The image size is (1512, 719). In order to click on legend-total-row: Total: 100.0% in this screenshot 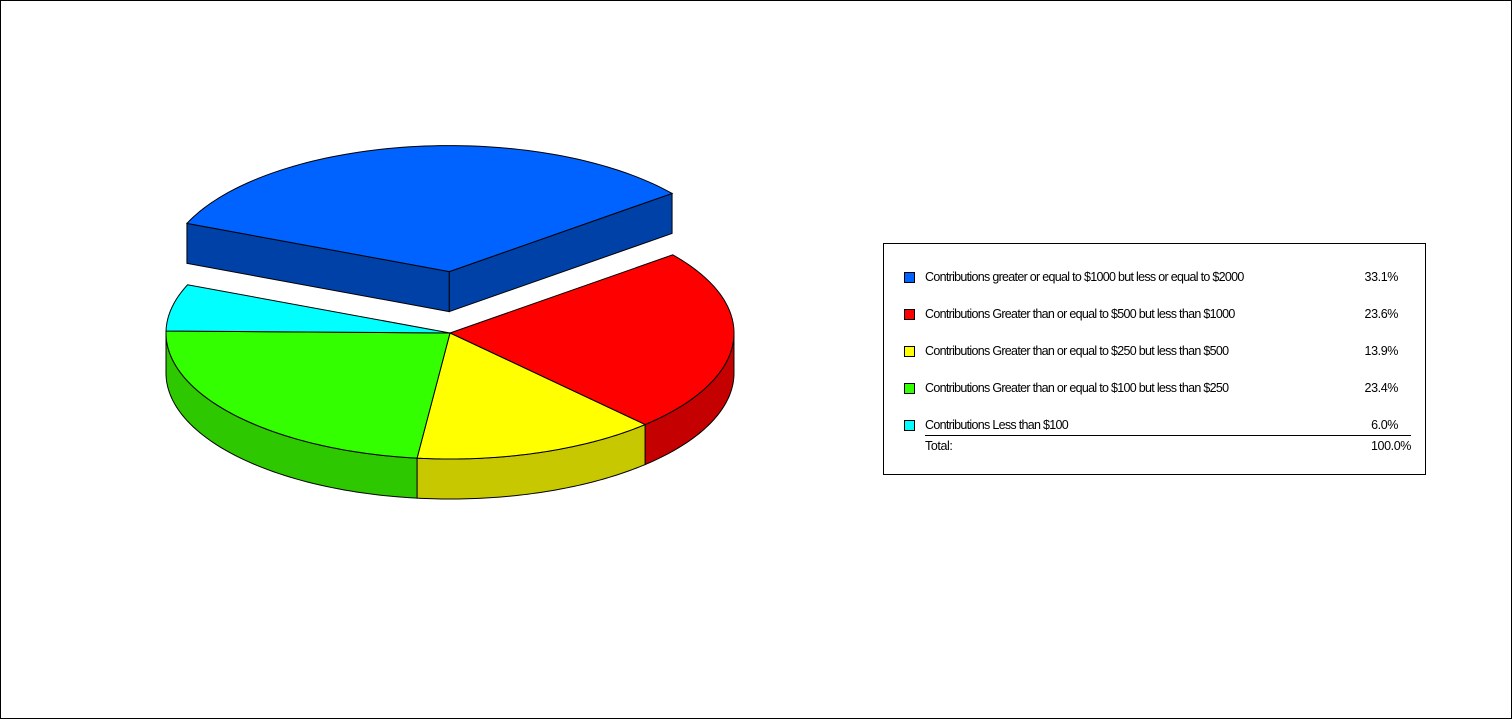, I will do `click(1168, 448)`.